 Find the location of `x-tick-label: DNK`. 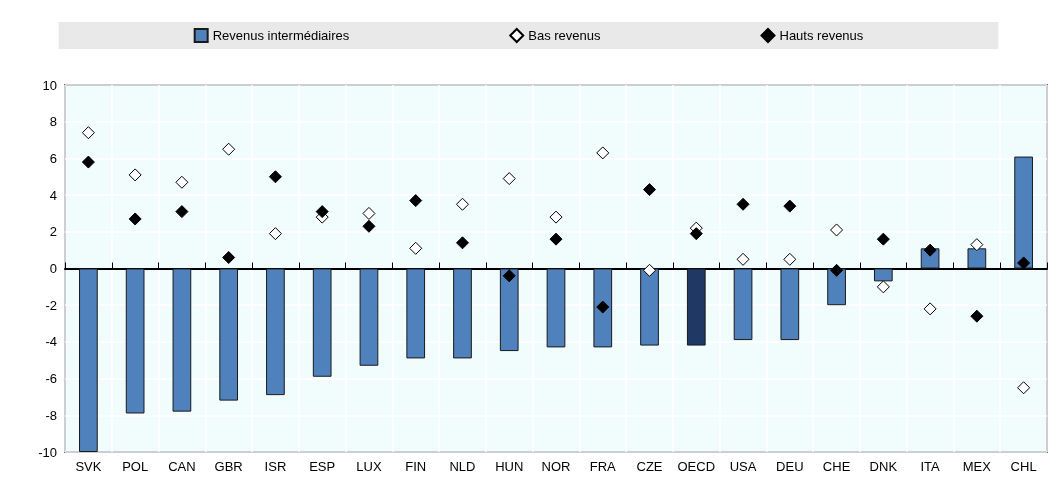

x-tick-label: DNK is located at coordinates (883, 466).